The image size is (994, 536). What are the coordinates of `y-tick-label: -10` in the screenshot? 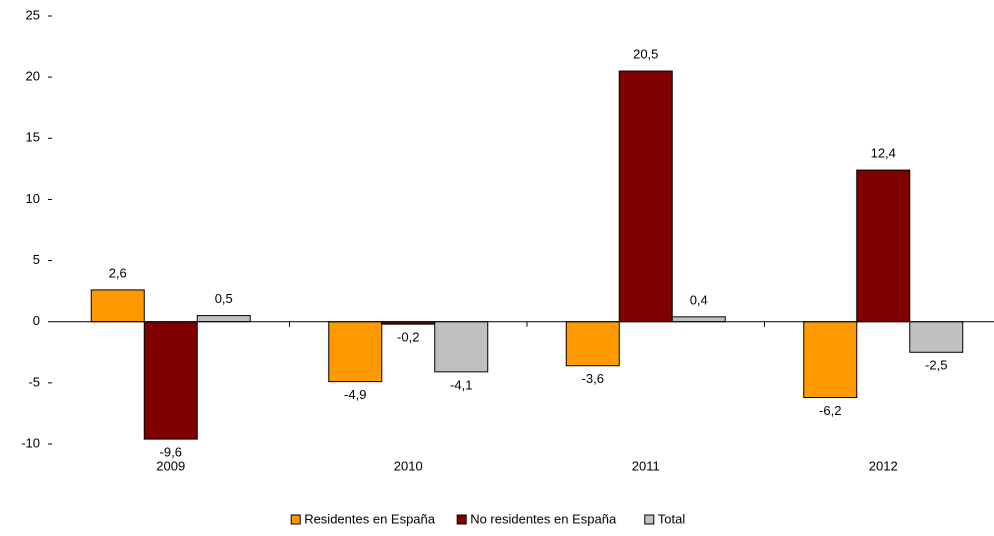 It's located at (30, 442).